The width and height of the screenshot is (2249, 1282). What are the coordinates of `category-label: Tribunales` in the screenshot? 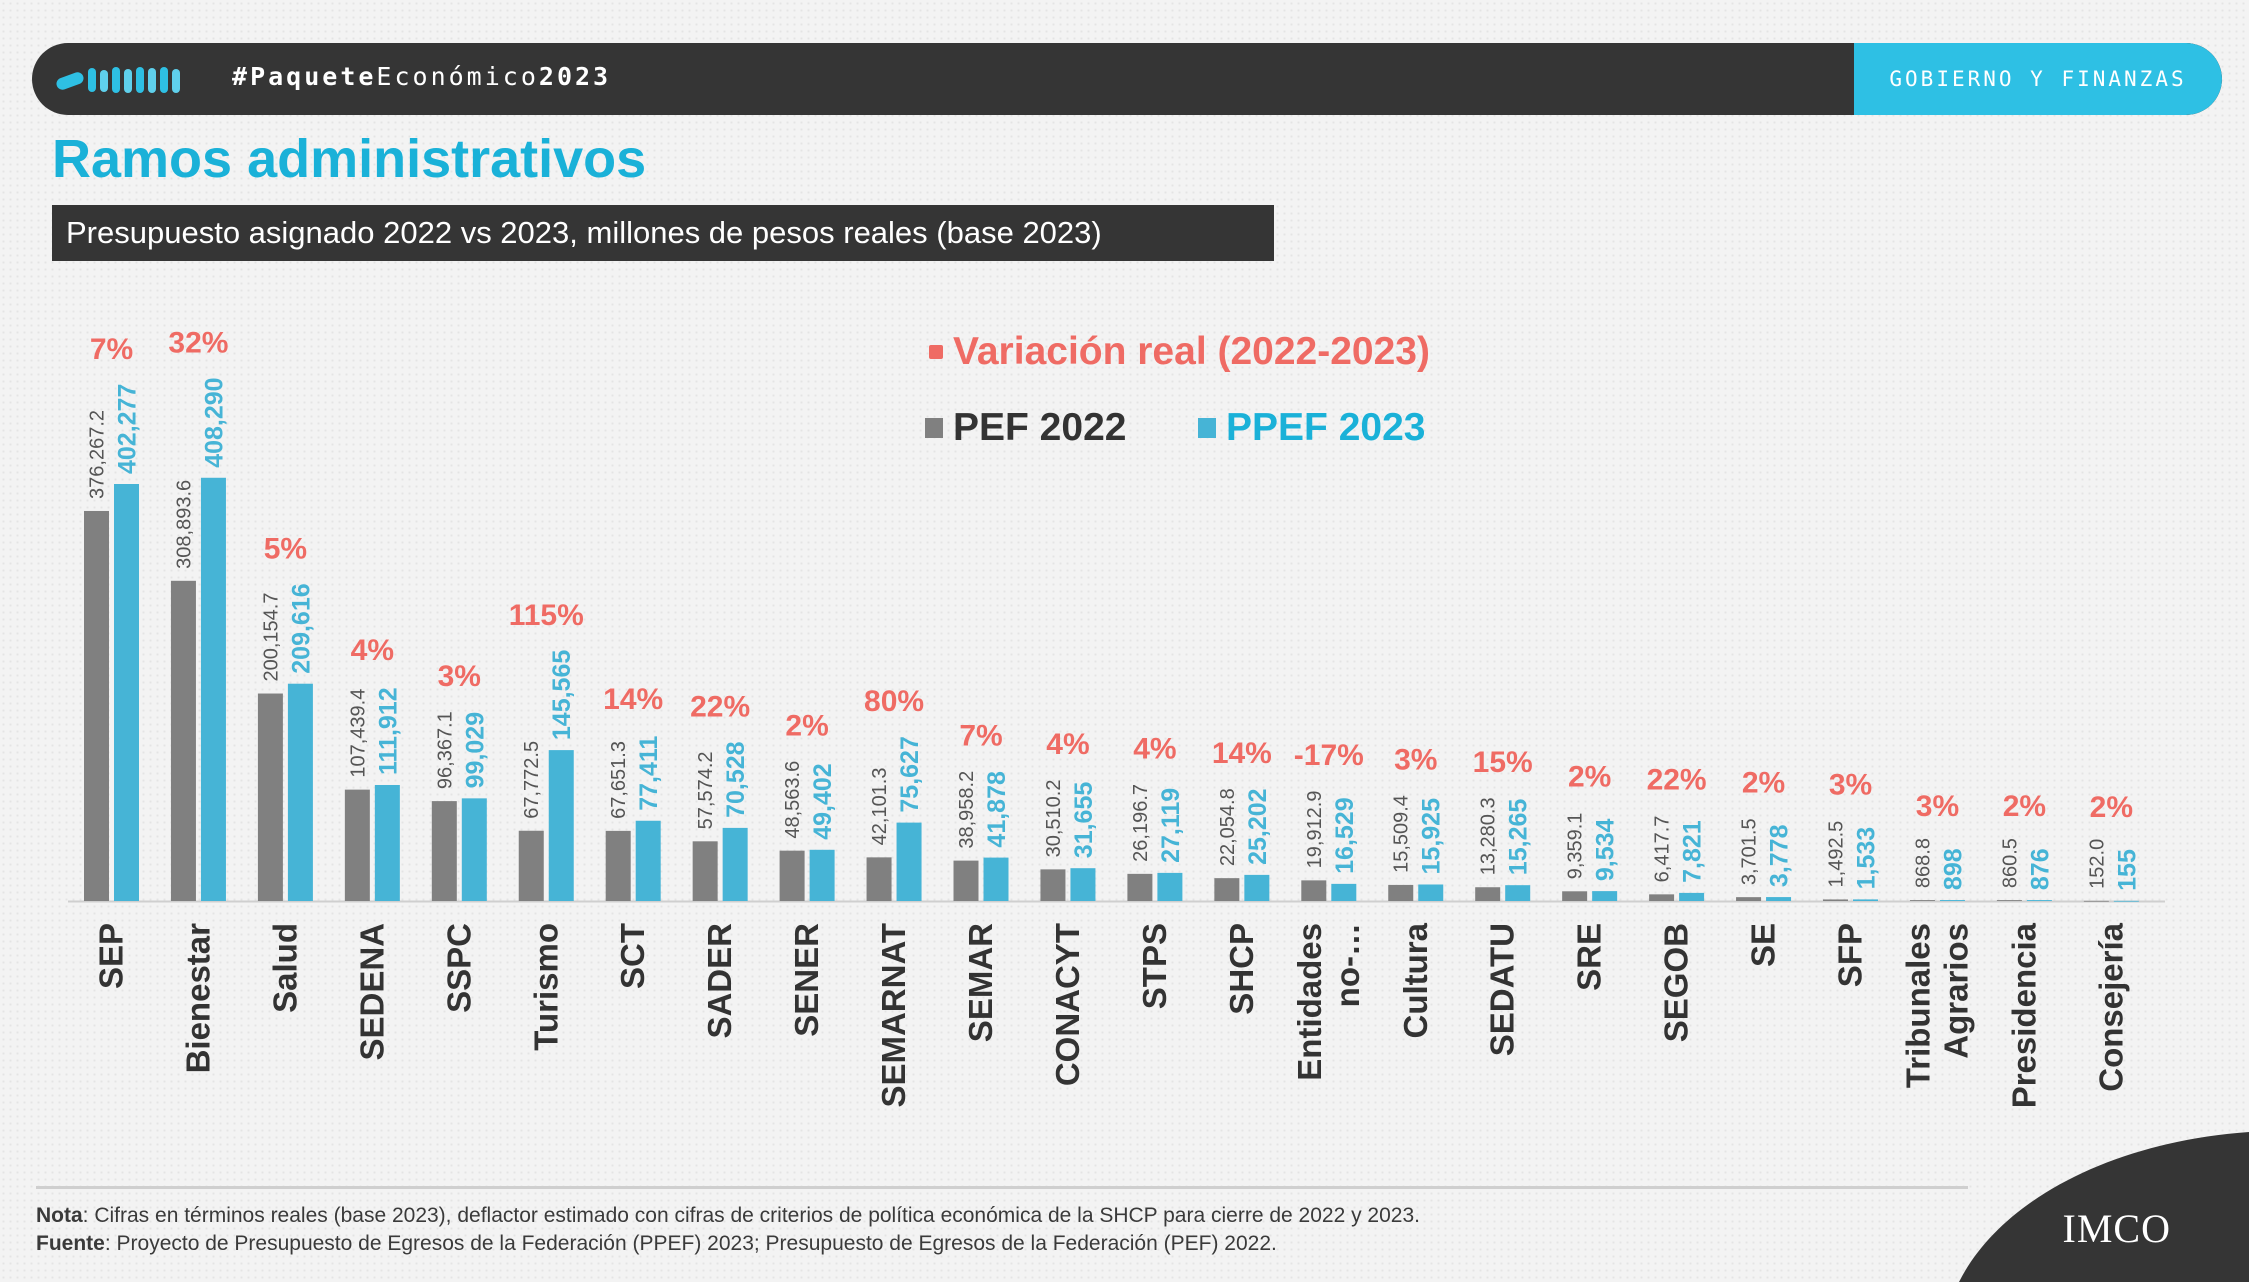 It's located at (1917, 1005).